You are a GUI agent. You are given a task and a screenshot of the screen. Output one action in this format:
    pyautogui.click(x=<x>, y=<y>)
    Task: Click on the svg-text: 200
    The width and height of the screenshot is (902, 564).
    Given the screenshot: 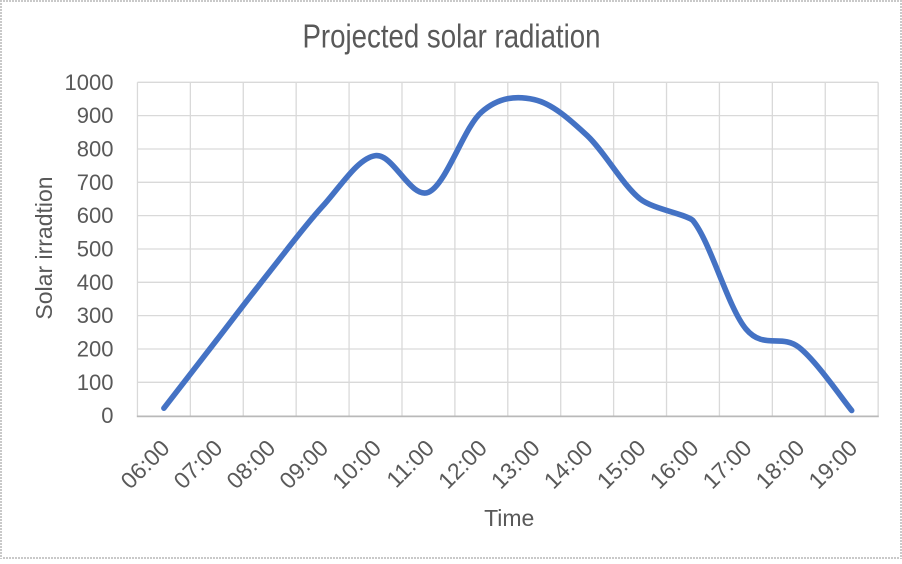 What is the action you would take?
    pyautogui.click(x=95, y=349)
    